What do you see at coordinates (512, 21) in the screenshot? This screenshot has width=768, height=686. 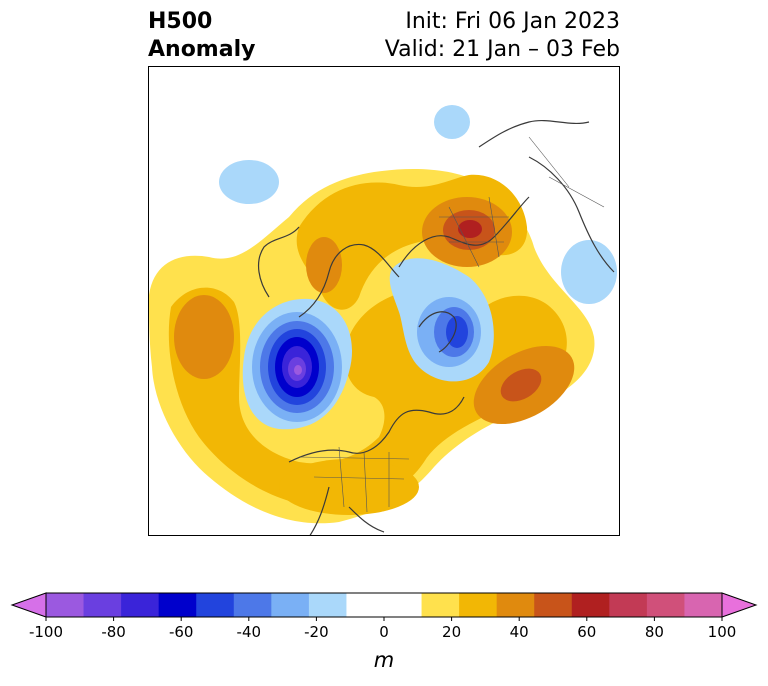 I see `init-time: Init: Fri 06 Jan 2023` at bounding box center [512, 21].